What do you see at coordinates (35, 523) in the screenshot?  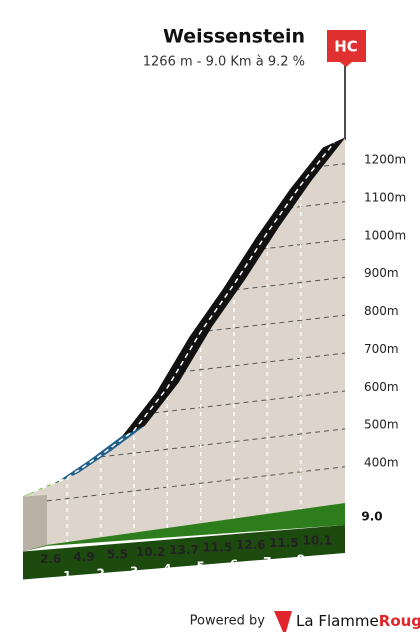 I see `front-face` at bounding box center [35, 523].